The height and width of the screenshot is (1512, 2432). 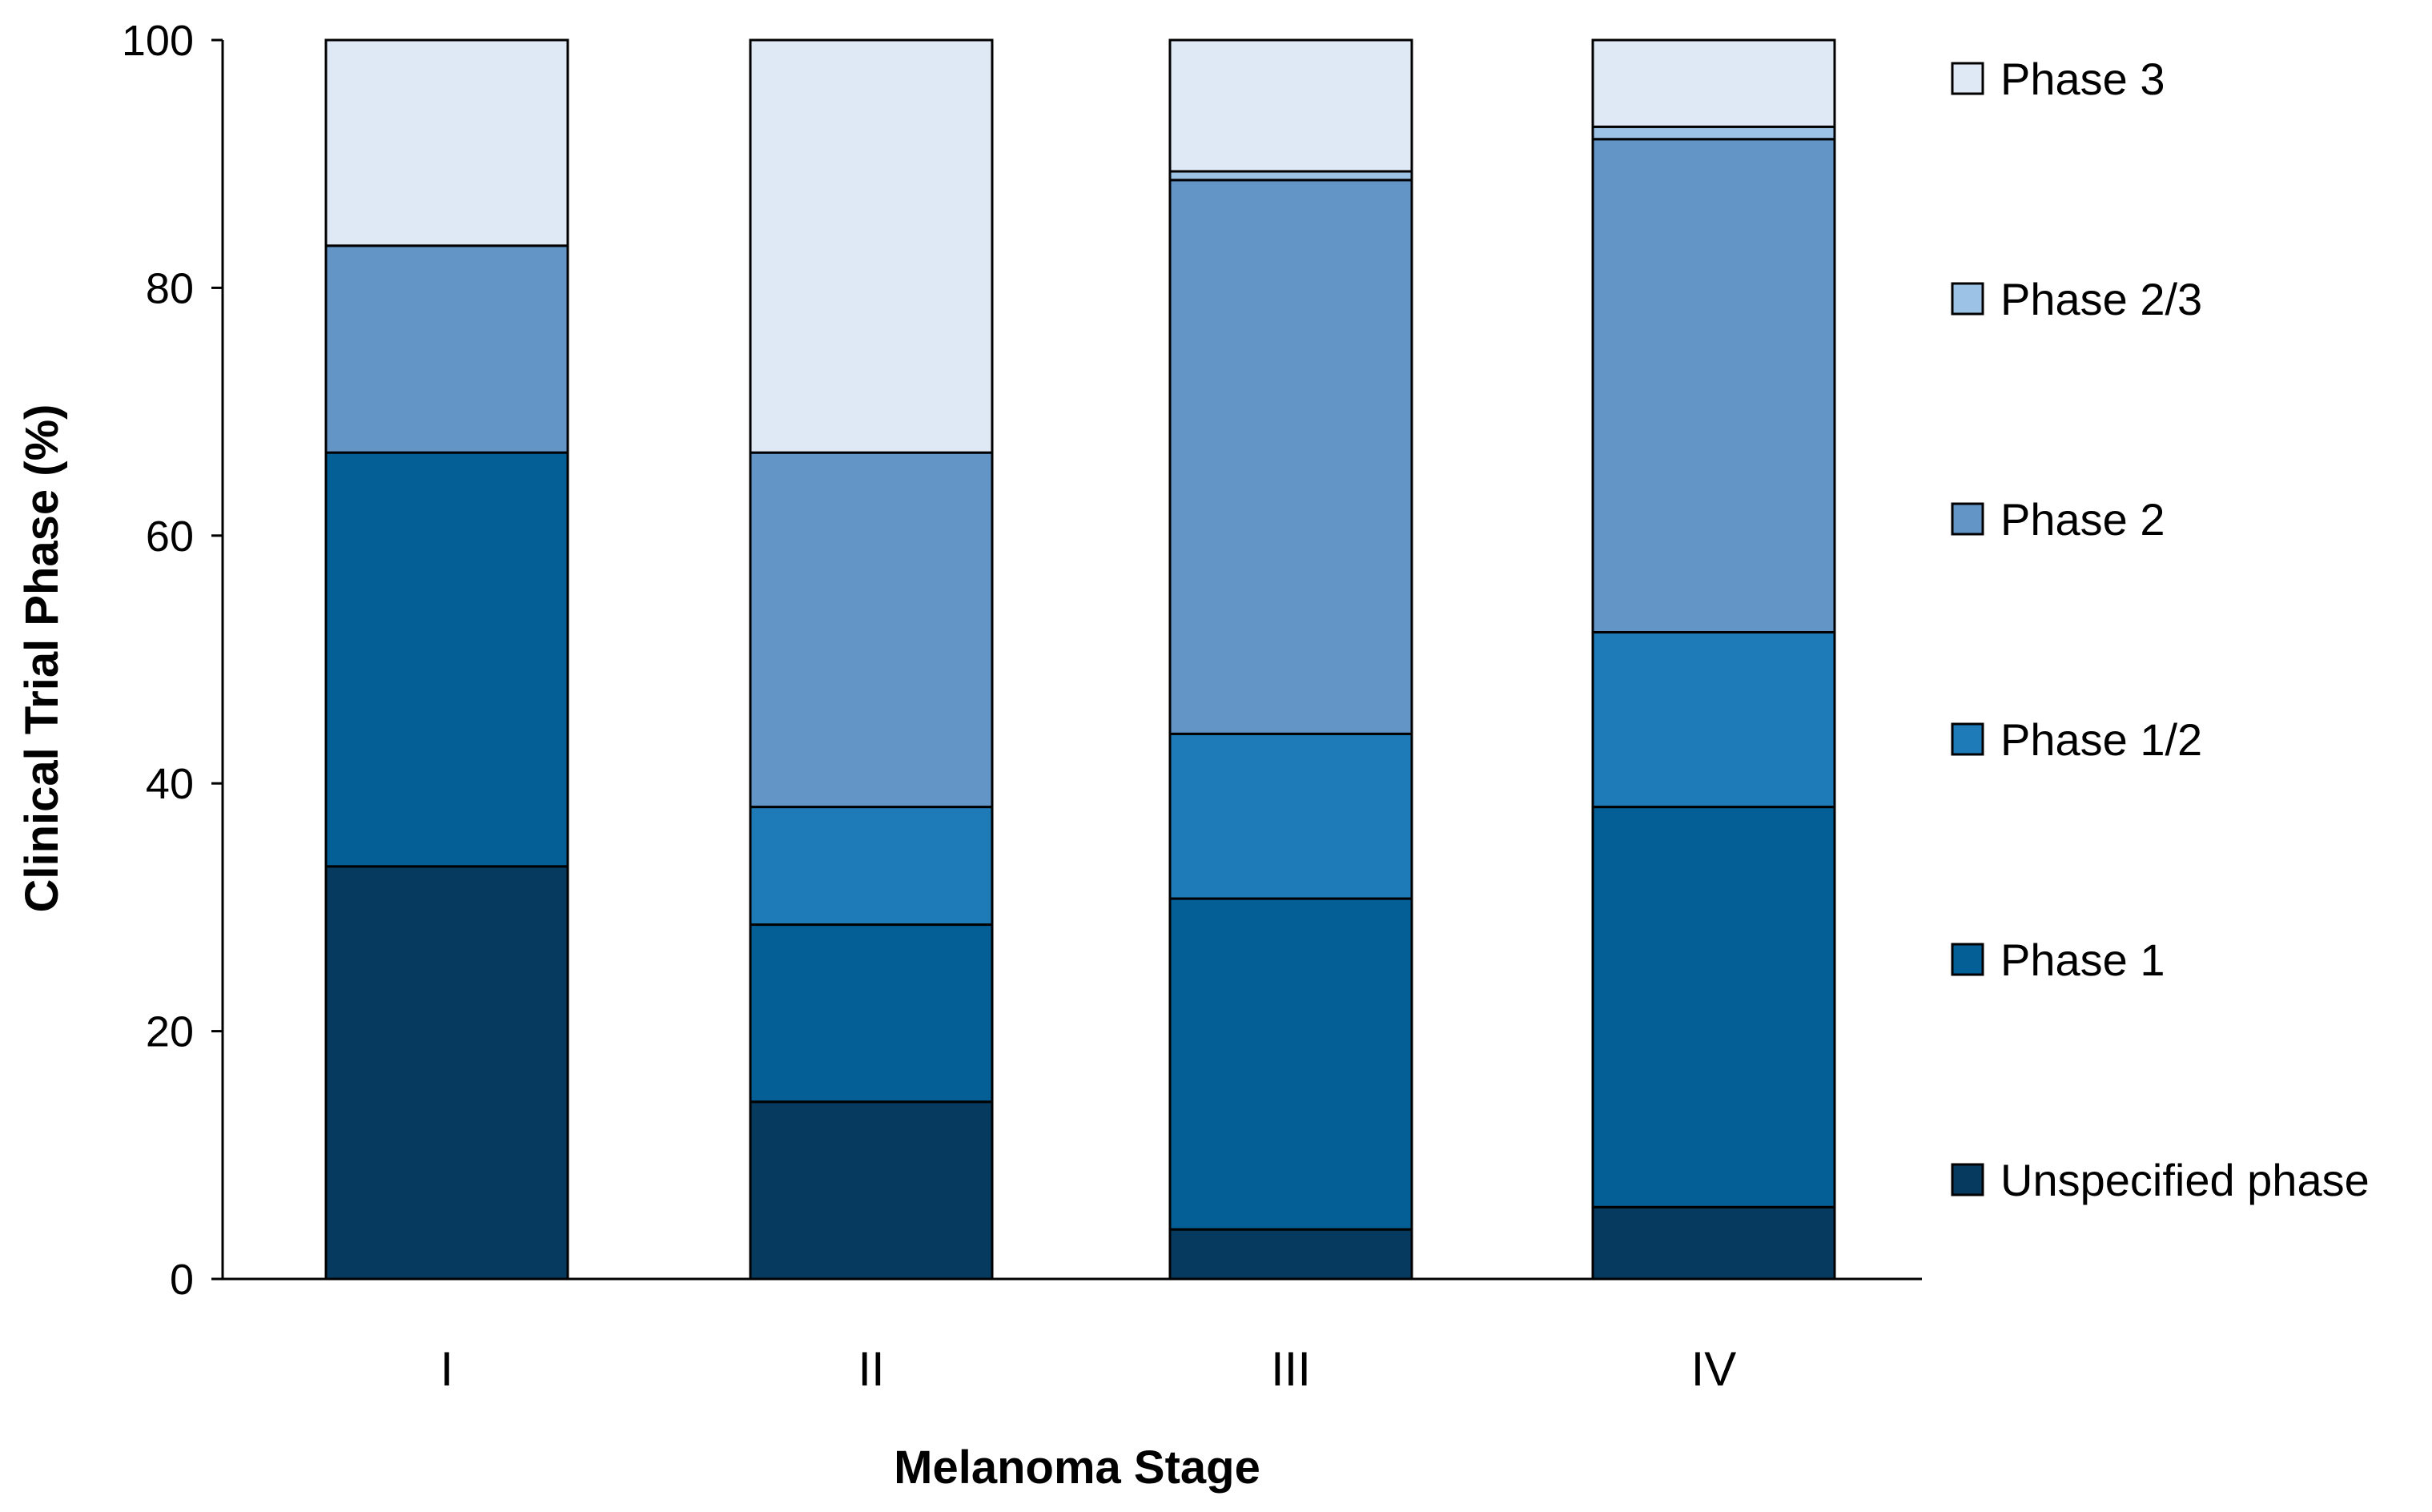 I want to click on y-tick-label: 20, so click(x=170, y=1032).